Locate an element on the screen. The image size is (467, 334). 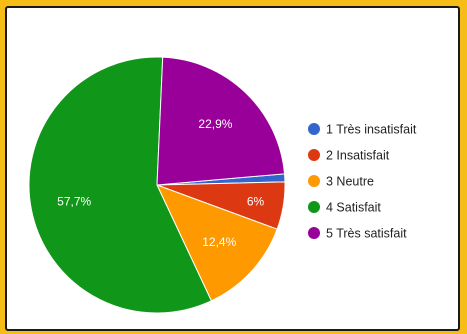
slice-percent-label: 57,7% is located at coordinates (74, 202).